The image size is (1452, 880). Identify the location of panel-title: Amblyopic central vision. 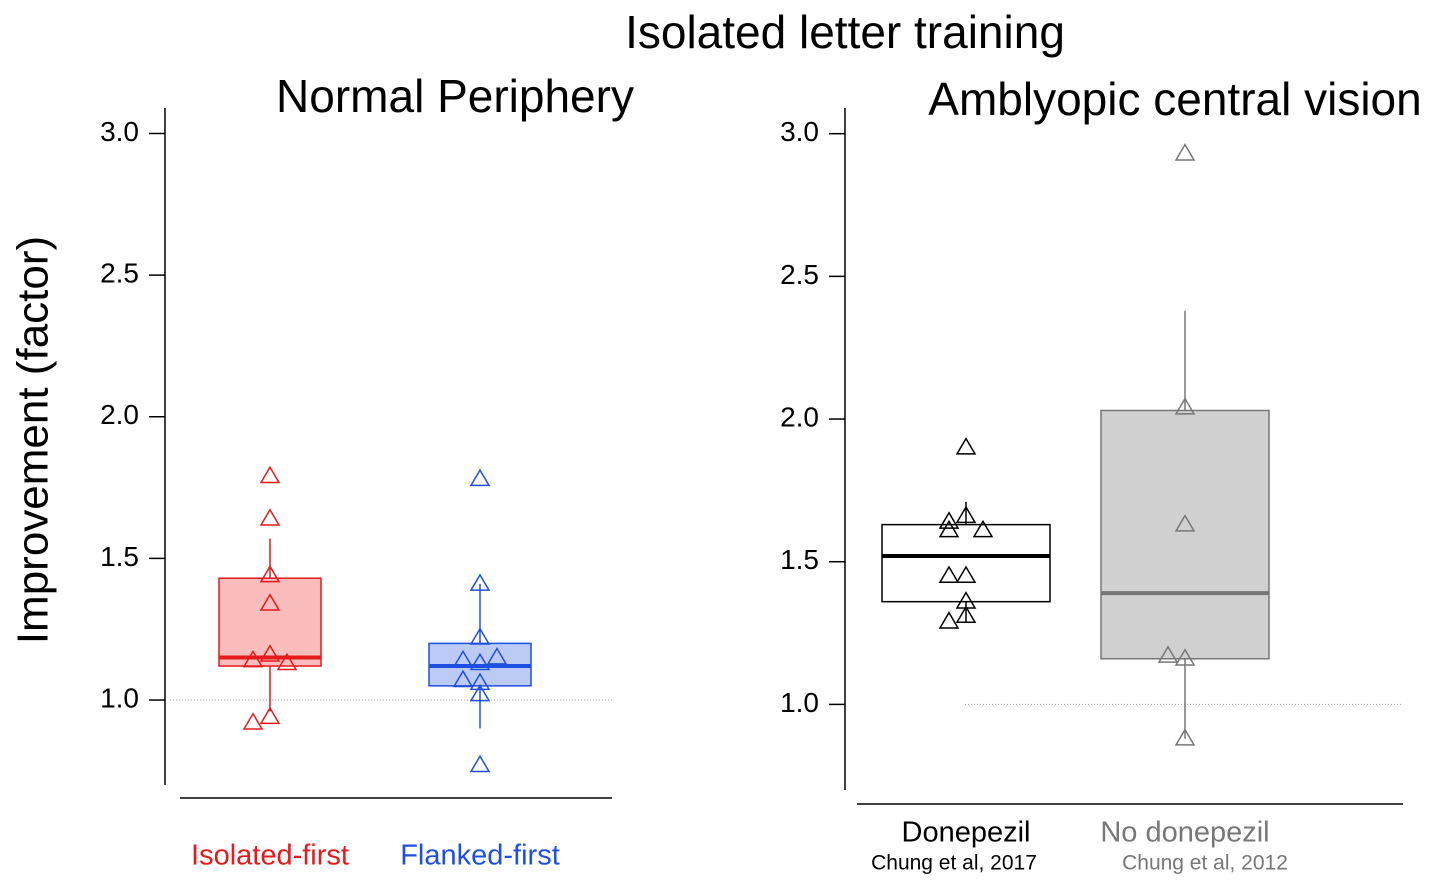
(1174, 99).